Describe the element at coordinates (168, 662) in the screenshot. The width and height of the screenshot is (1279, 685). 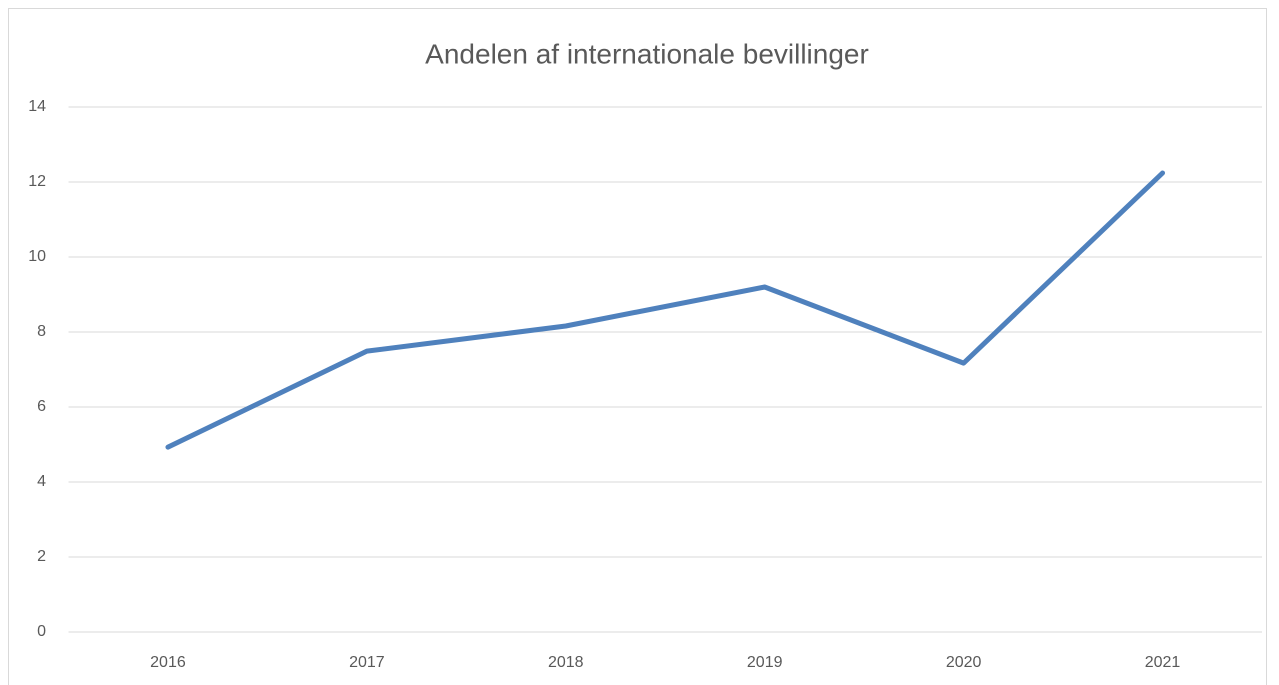
I see `x-tick-label: 2016` at that location.